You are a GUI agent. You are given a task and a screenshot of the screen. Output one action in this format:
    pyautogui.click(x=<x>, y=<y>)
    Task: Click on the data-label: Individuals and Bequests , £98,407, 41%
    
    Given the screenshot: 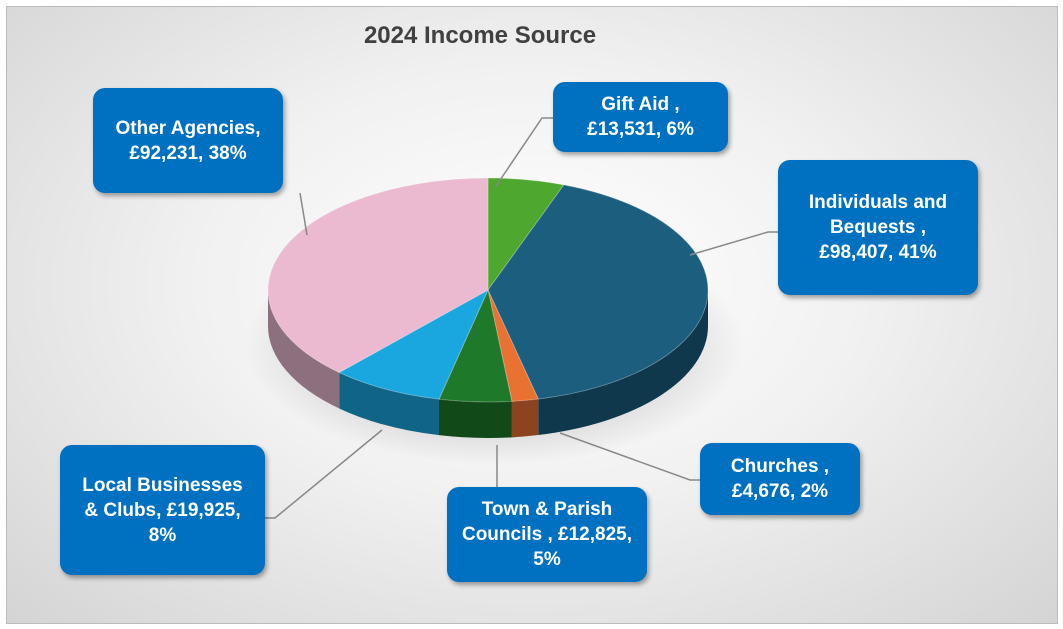 What is the action you would take?
    pyautogui.click(x=878, y=227)
    